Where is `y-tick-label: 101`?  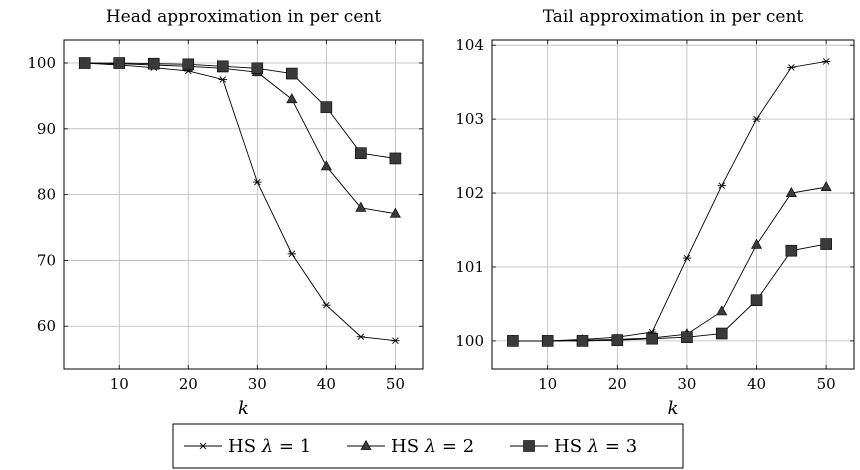
y-tick-label: 101 is located at coordinates (469, 267).